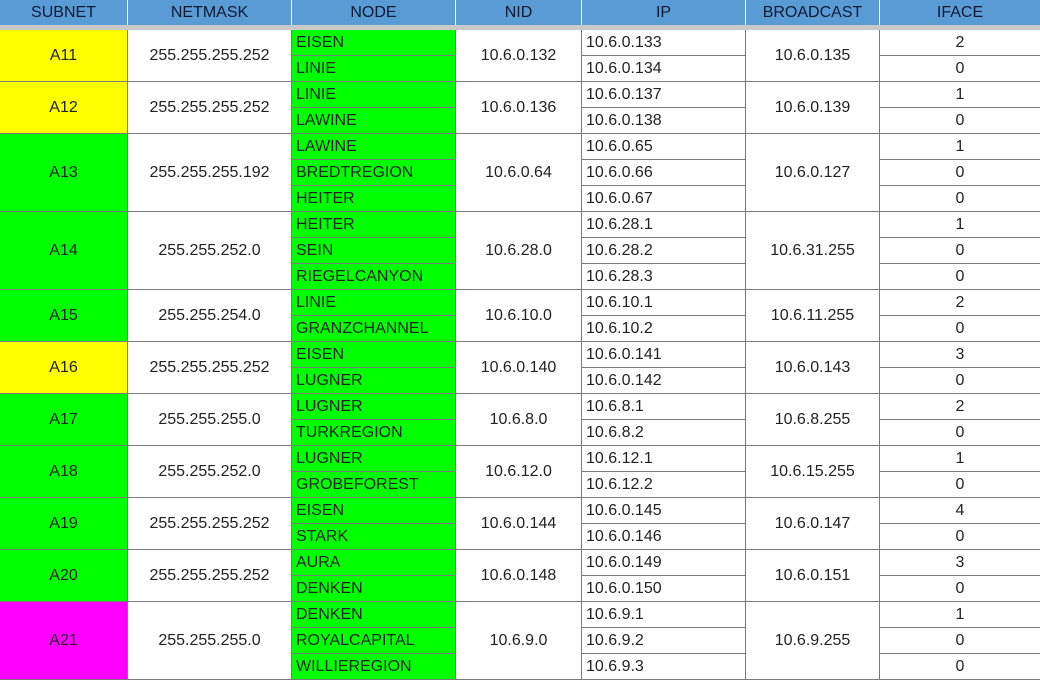 The height and width of the screenshot is (680, 1040). Describe the element at coordinates (519, 576) in the screenshot. I see `nid-cell: 10.6.0.148` at that location.